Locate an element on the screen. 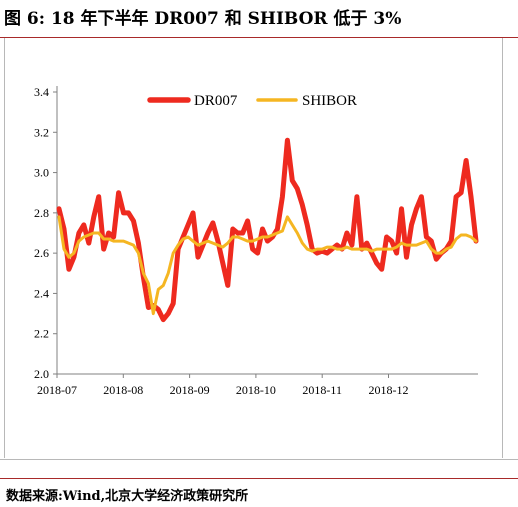 The image size is (518, 507). y-tick-label: 3.4 is located at coordinates (41, 92).